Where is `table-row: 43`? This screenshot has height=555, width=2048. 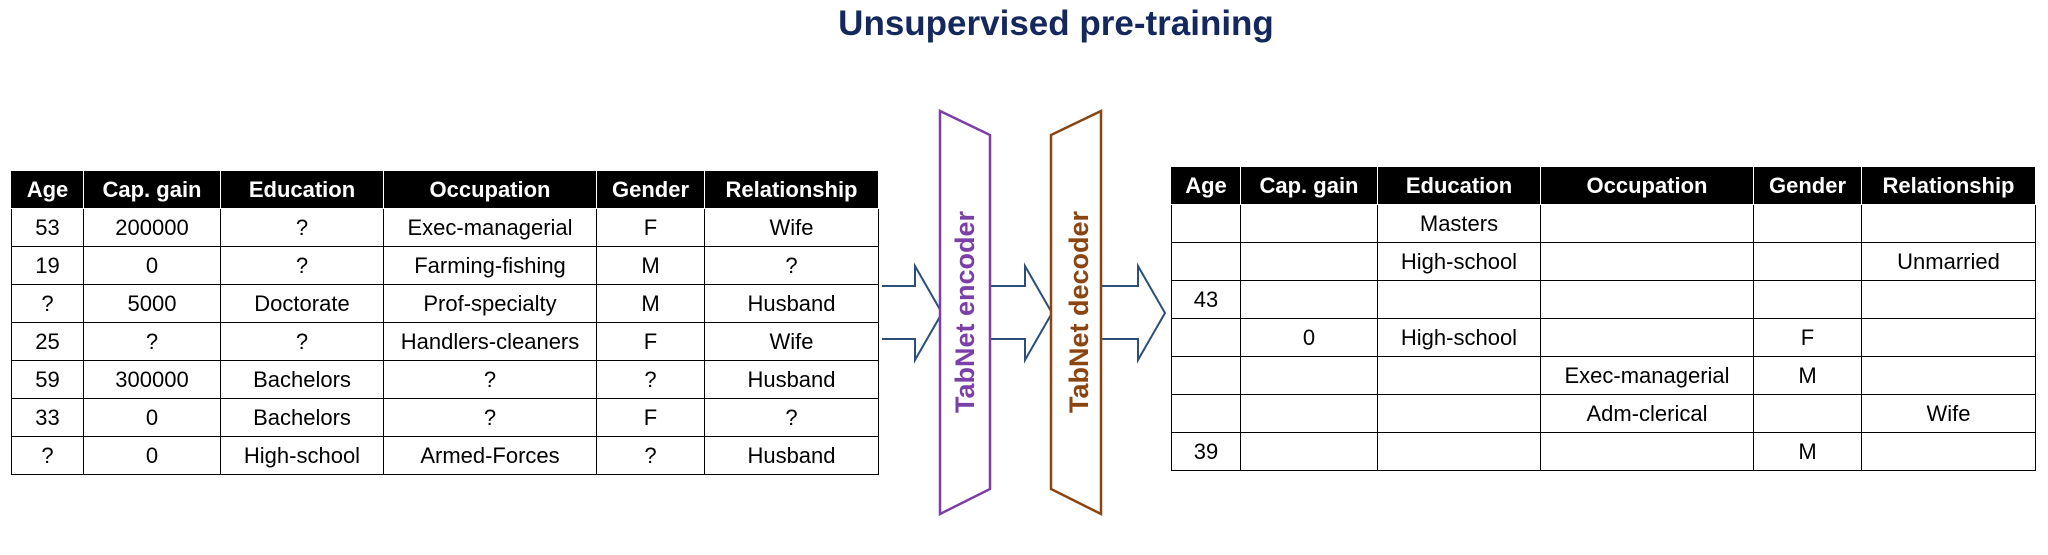 table-row: 43 is located at coordinates (1603, 299).